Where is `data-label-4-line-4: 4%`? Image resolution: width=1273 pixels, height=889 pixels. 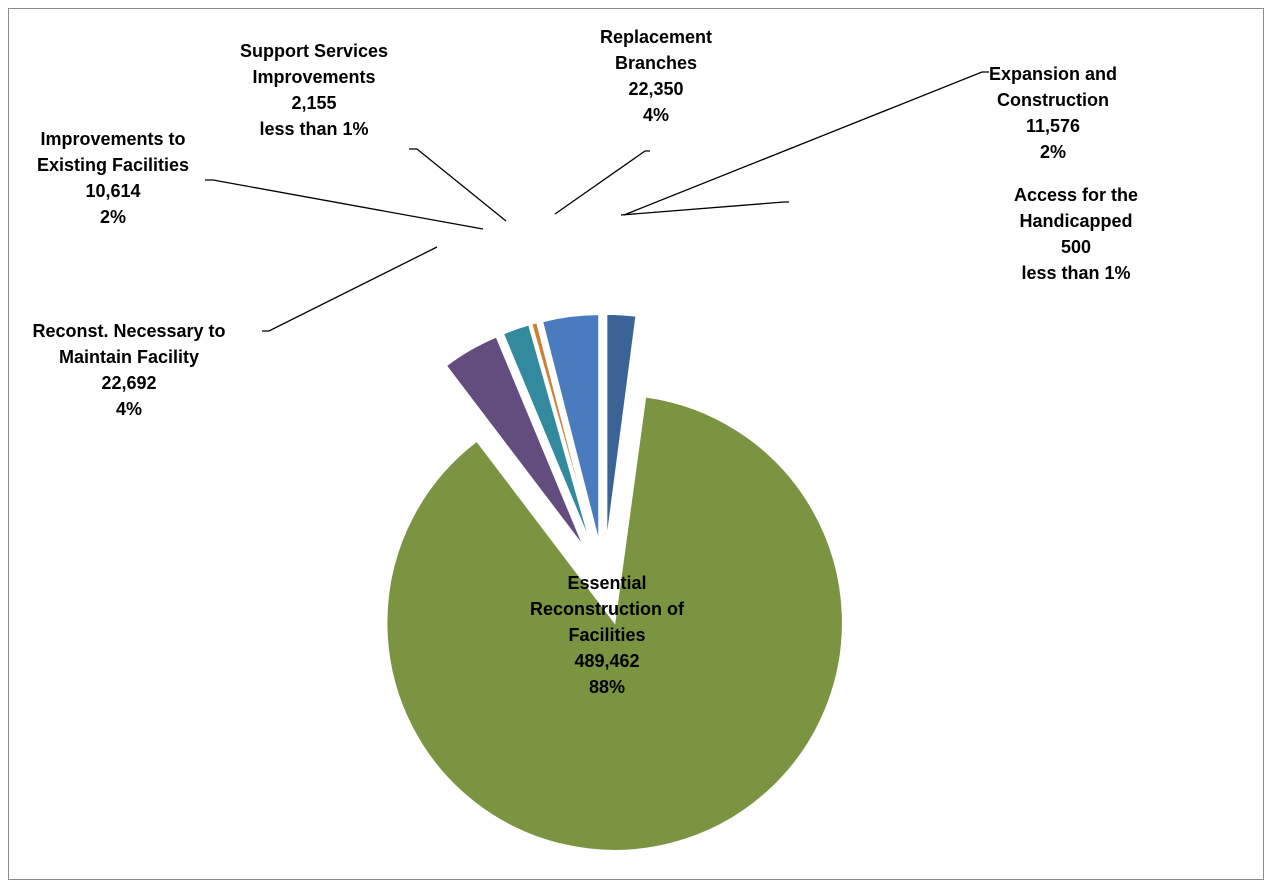
data-label-4-line-4: 4% is located at coordinates (129, 409).